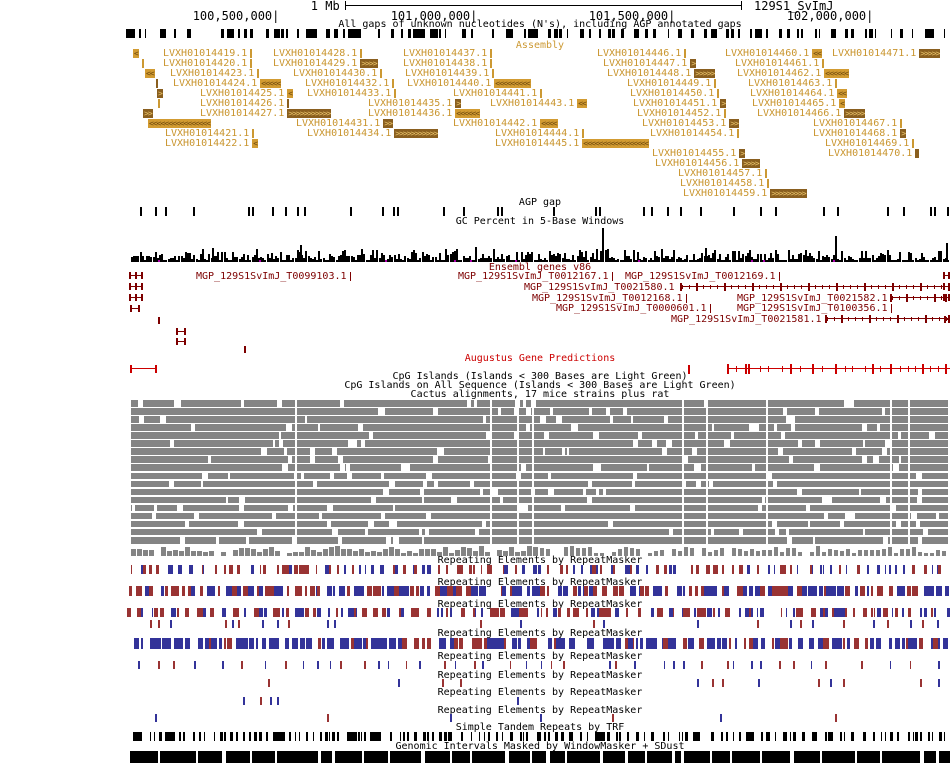 This screenshot has width=950, height=763. Describe the element at coordinates (445, 53) in the screenshot. I see `assembly-item-label: LVXH01014437.1` at that location.